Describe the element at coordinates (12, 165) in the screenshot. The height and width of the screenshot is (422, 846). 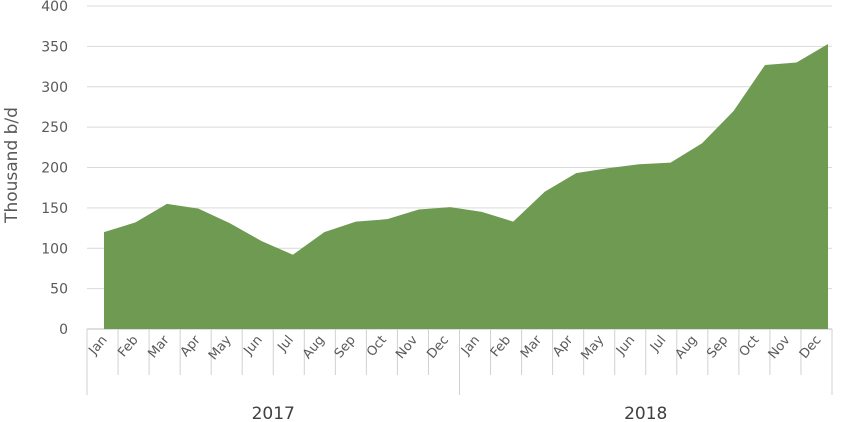
I see `y-axis-label: Thousand b/d` at that location.